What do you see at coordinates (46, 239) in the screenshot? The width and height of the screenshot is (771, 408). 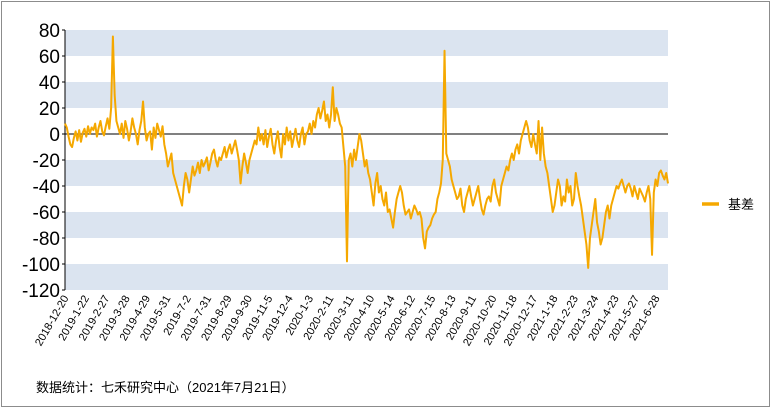 I see `y-tick-label: -80` at bounding box center [46, 239].